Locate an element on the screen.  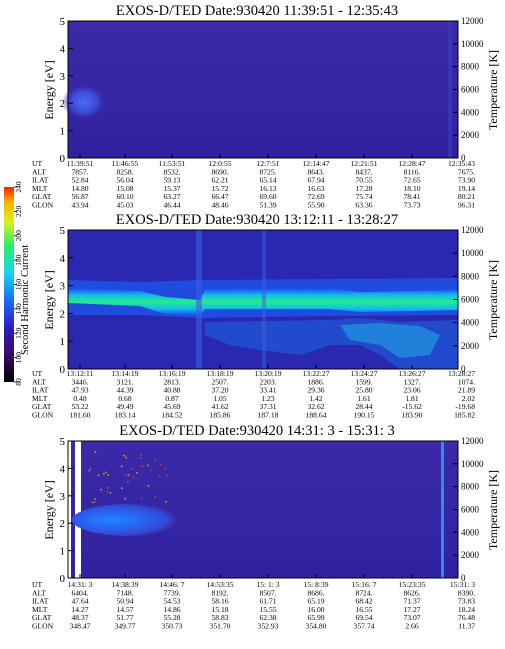
orbit-cell: 8390. is located at coordinates (466, 592).